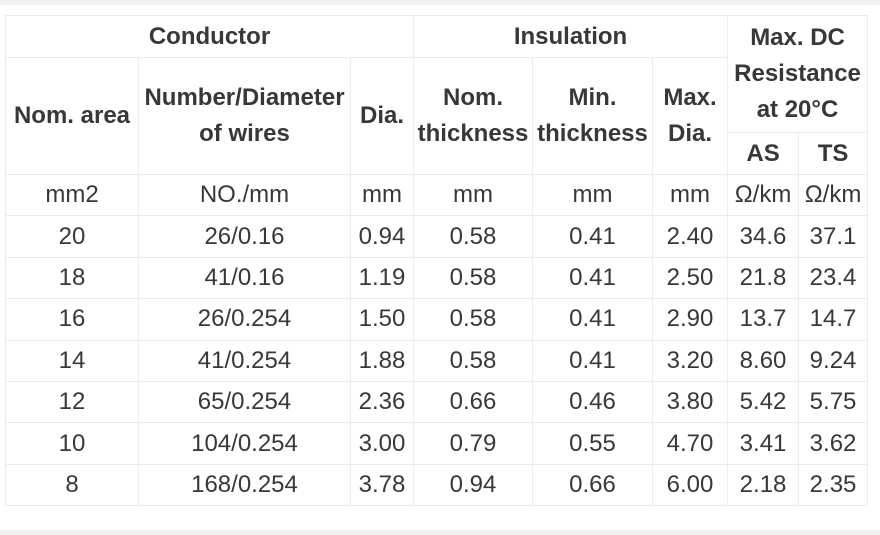 The image size is (880, 535). Describe the element at coordinates (244, 236) in the screenshot. I see `data-cell: 26/0.16` at that location.